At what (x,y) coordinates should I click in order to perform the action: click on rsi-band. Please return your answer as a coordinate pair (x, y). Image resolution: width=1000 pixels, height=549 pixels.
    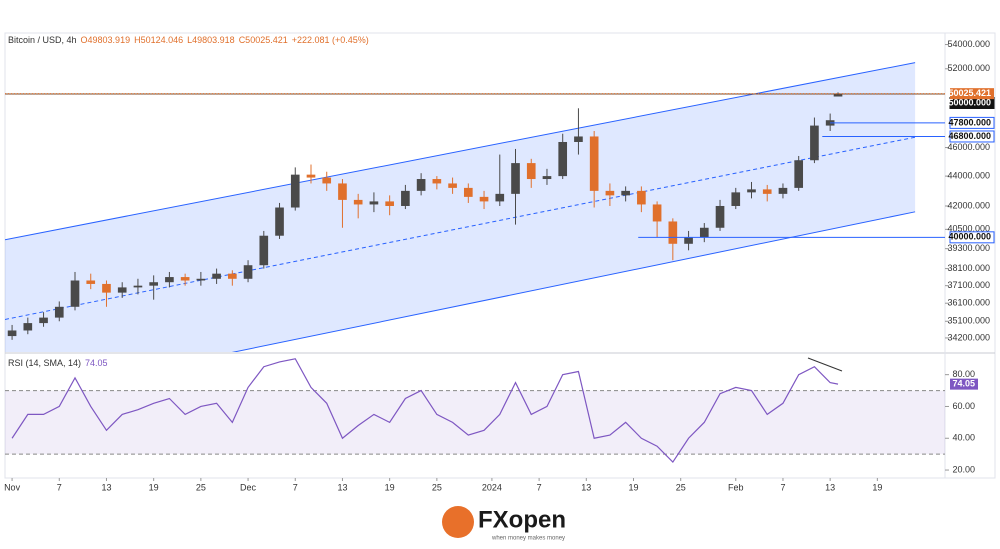
    Looking at the image, I should click on (475, 422).